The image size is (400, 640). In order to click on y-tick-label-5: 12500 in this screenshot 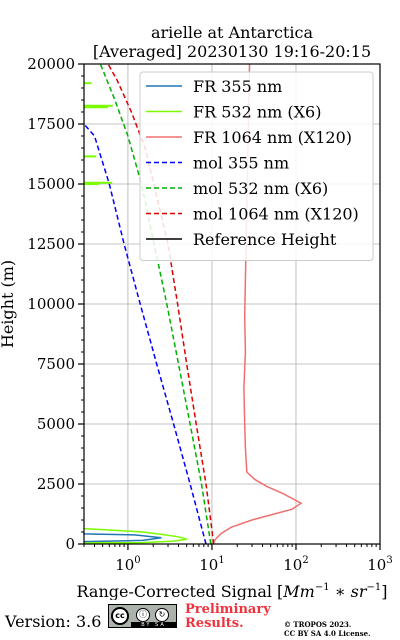, I will do `click(51, 244)`.